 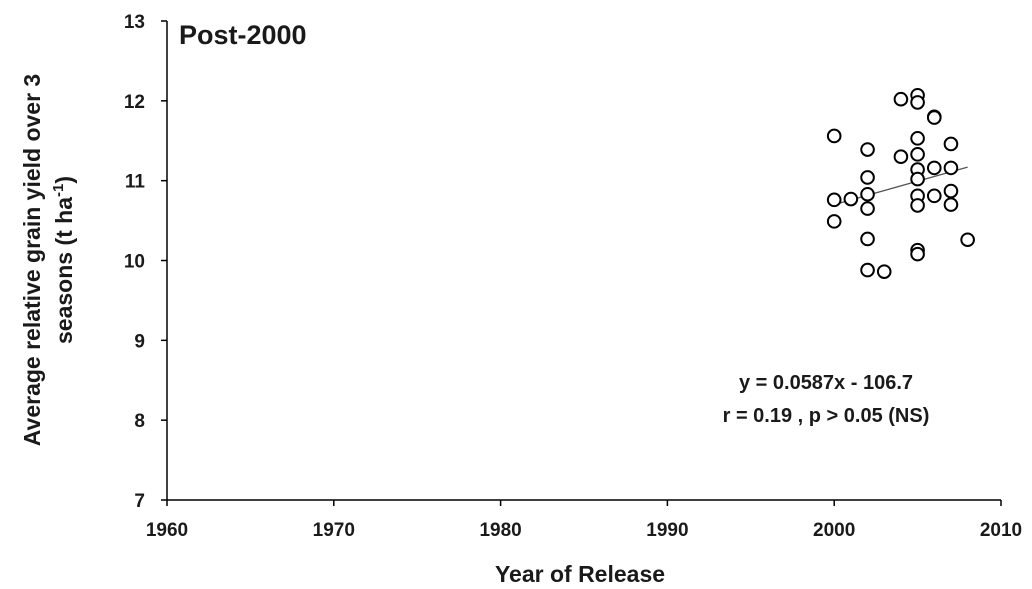 What do you see at coordinates (139, 421) in the screenshot?
I see `y-tick-label: 8` at bounding box center [139, 421].